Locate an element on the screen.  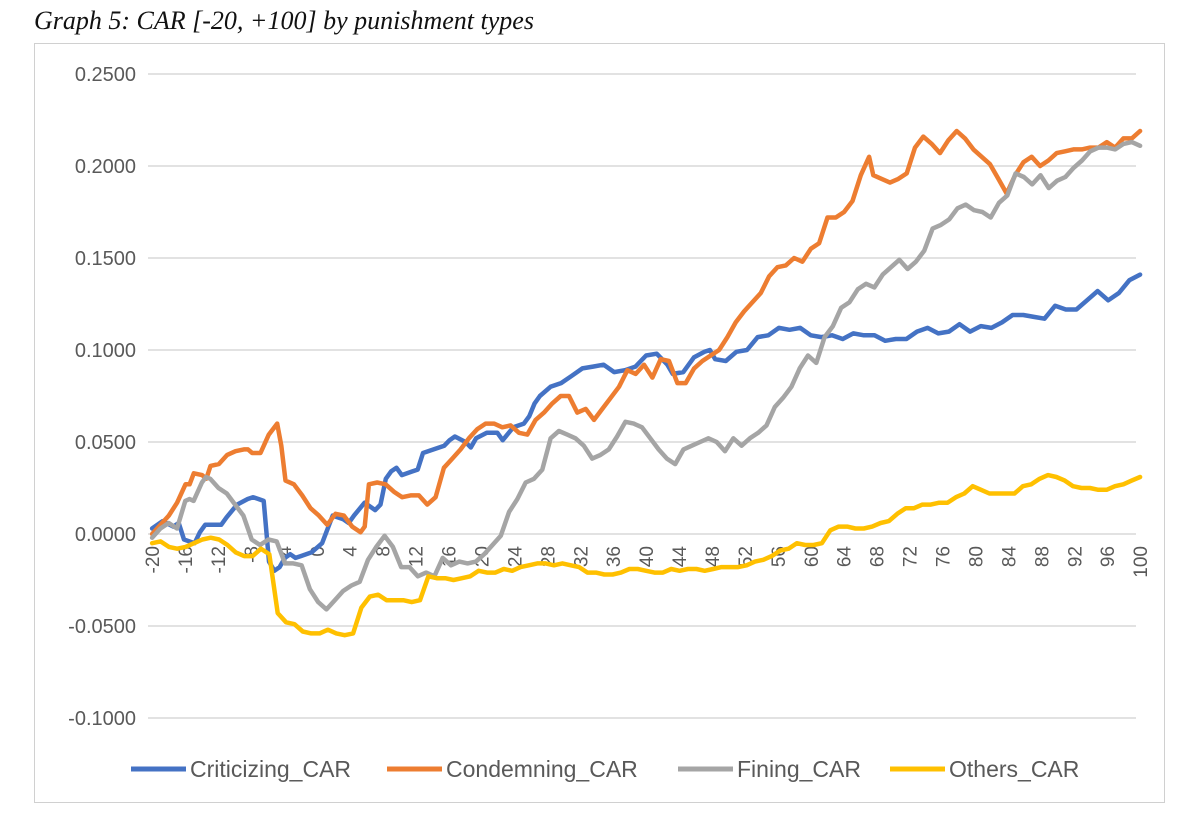
x-tick-label: 32 is located at coordinates (581, 556).